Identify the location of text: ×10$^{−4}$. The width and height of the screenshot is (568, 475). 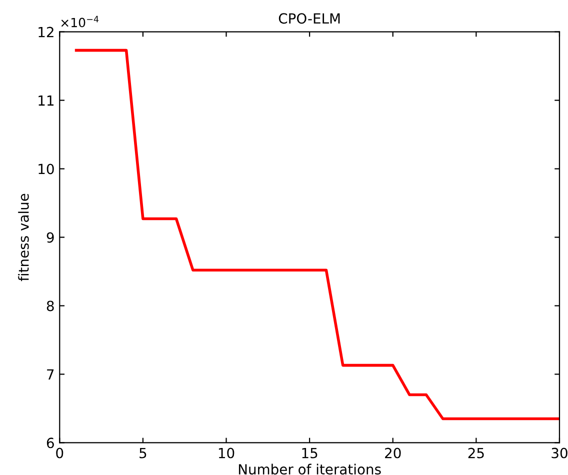
(80, 22).